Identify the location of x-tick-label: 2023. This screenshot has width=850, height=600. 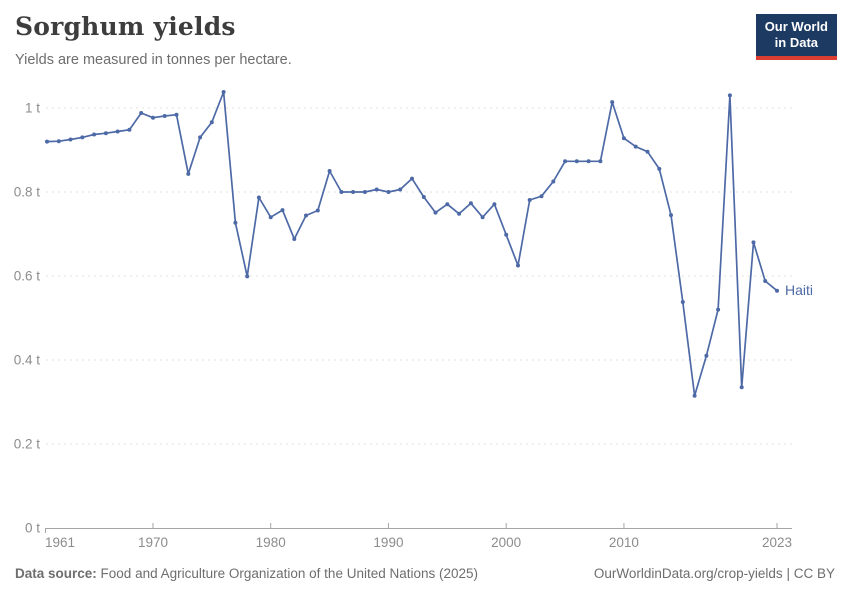
(777, 542).